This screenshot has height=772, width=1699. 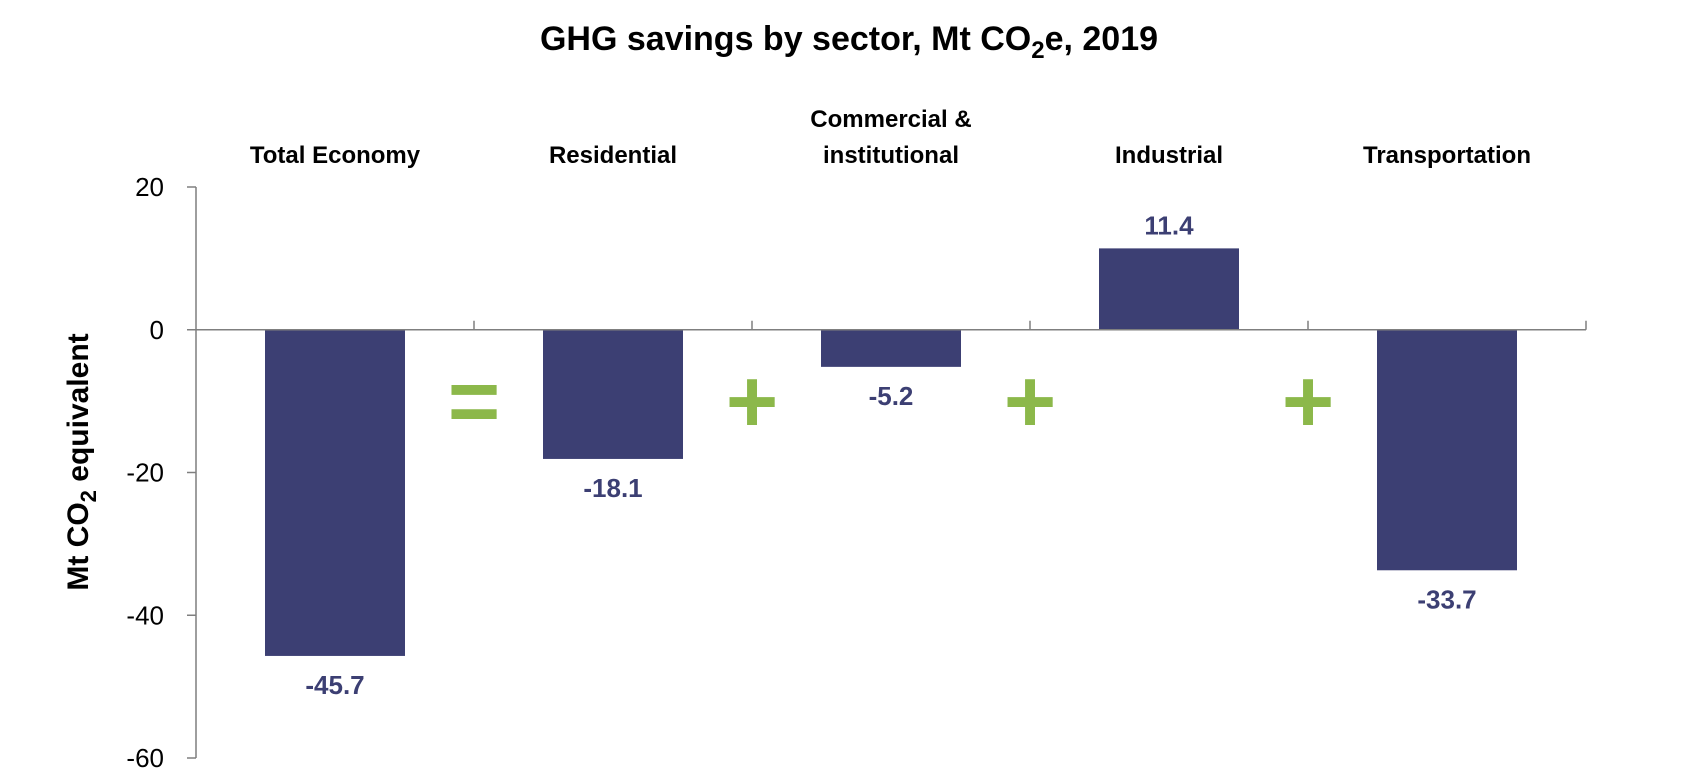 I want to click on category-label: Commercial & institutional, so click(x=890, y=137).